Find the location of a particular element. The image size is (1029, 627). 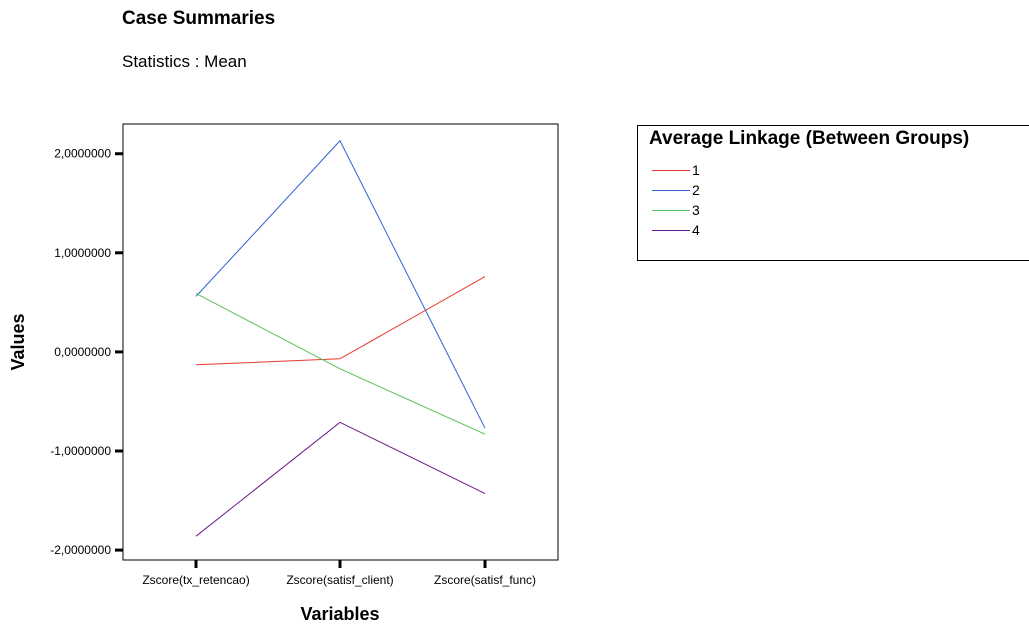

page-subtitle: Statistics : Mean is located at coordinates (184, 61).